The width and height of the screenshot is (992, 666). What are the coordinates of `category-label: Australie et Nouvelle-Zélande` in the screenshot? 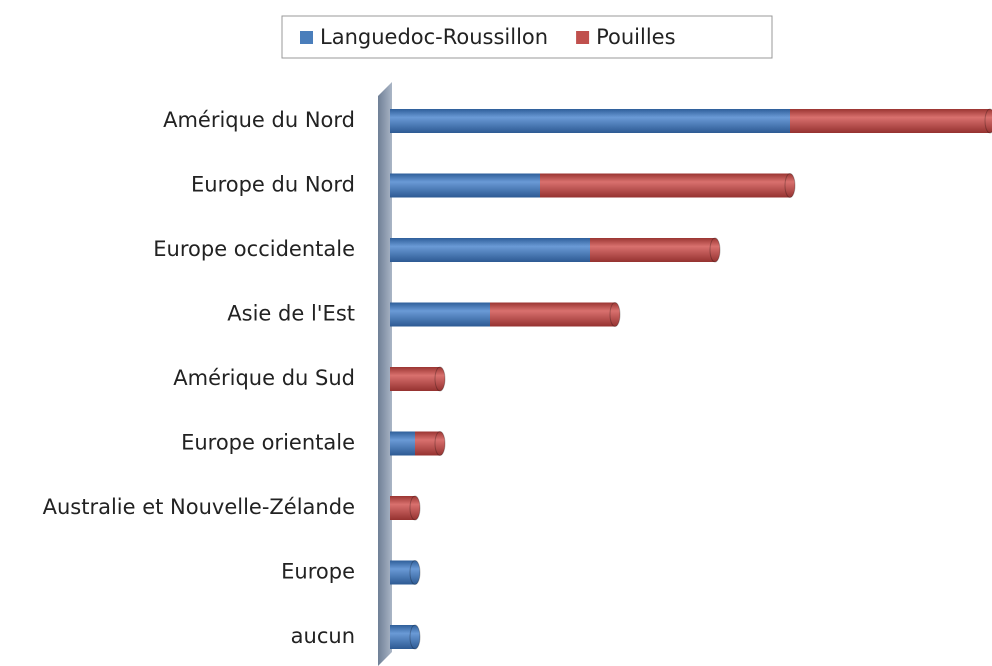 It's located at (199, 507).